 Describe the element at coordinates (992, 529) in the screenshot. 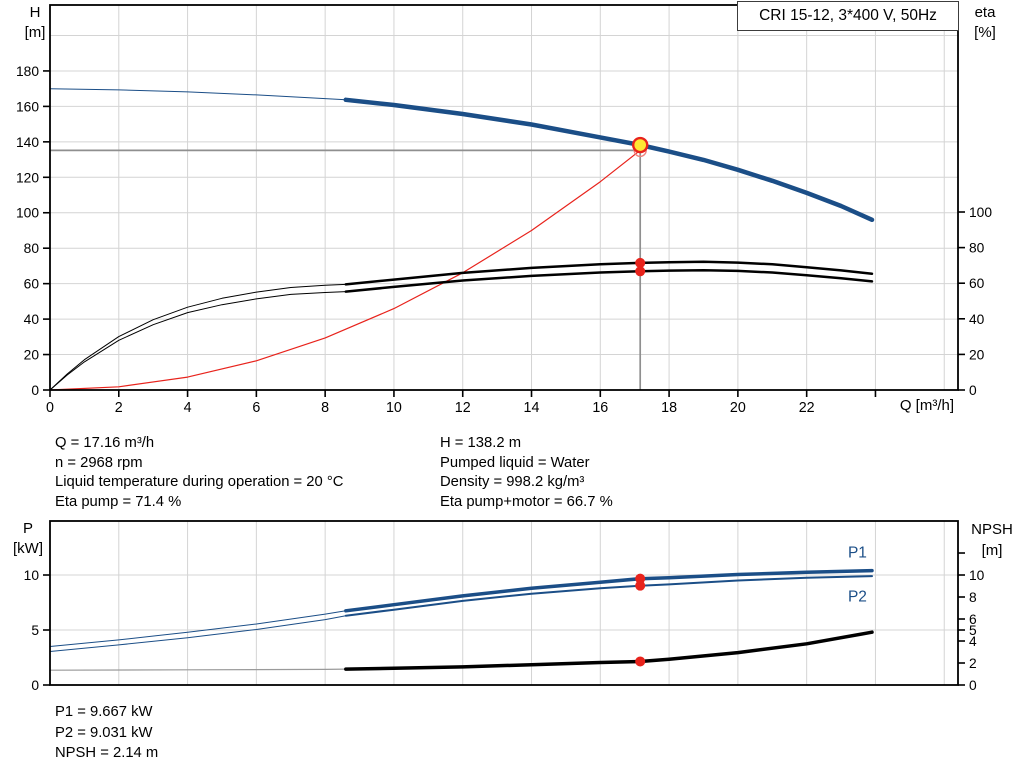

I see `npsh-axis-symbol: NPSH` at that location.